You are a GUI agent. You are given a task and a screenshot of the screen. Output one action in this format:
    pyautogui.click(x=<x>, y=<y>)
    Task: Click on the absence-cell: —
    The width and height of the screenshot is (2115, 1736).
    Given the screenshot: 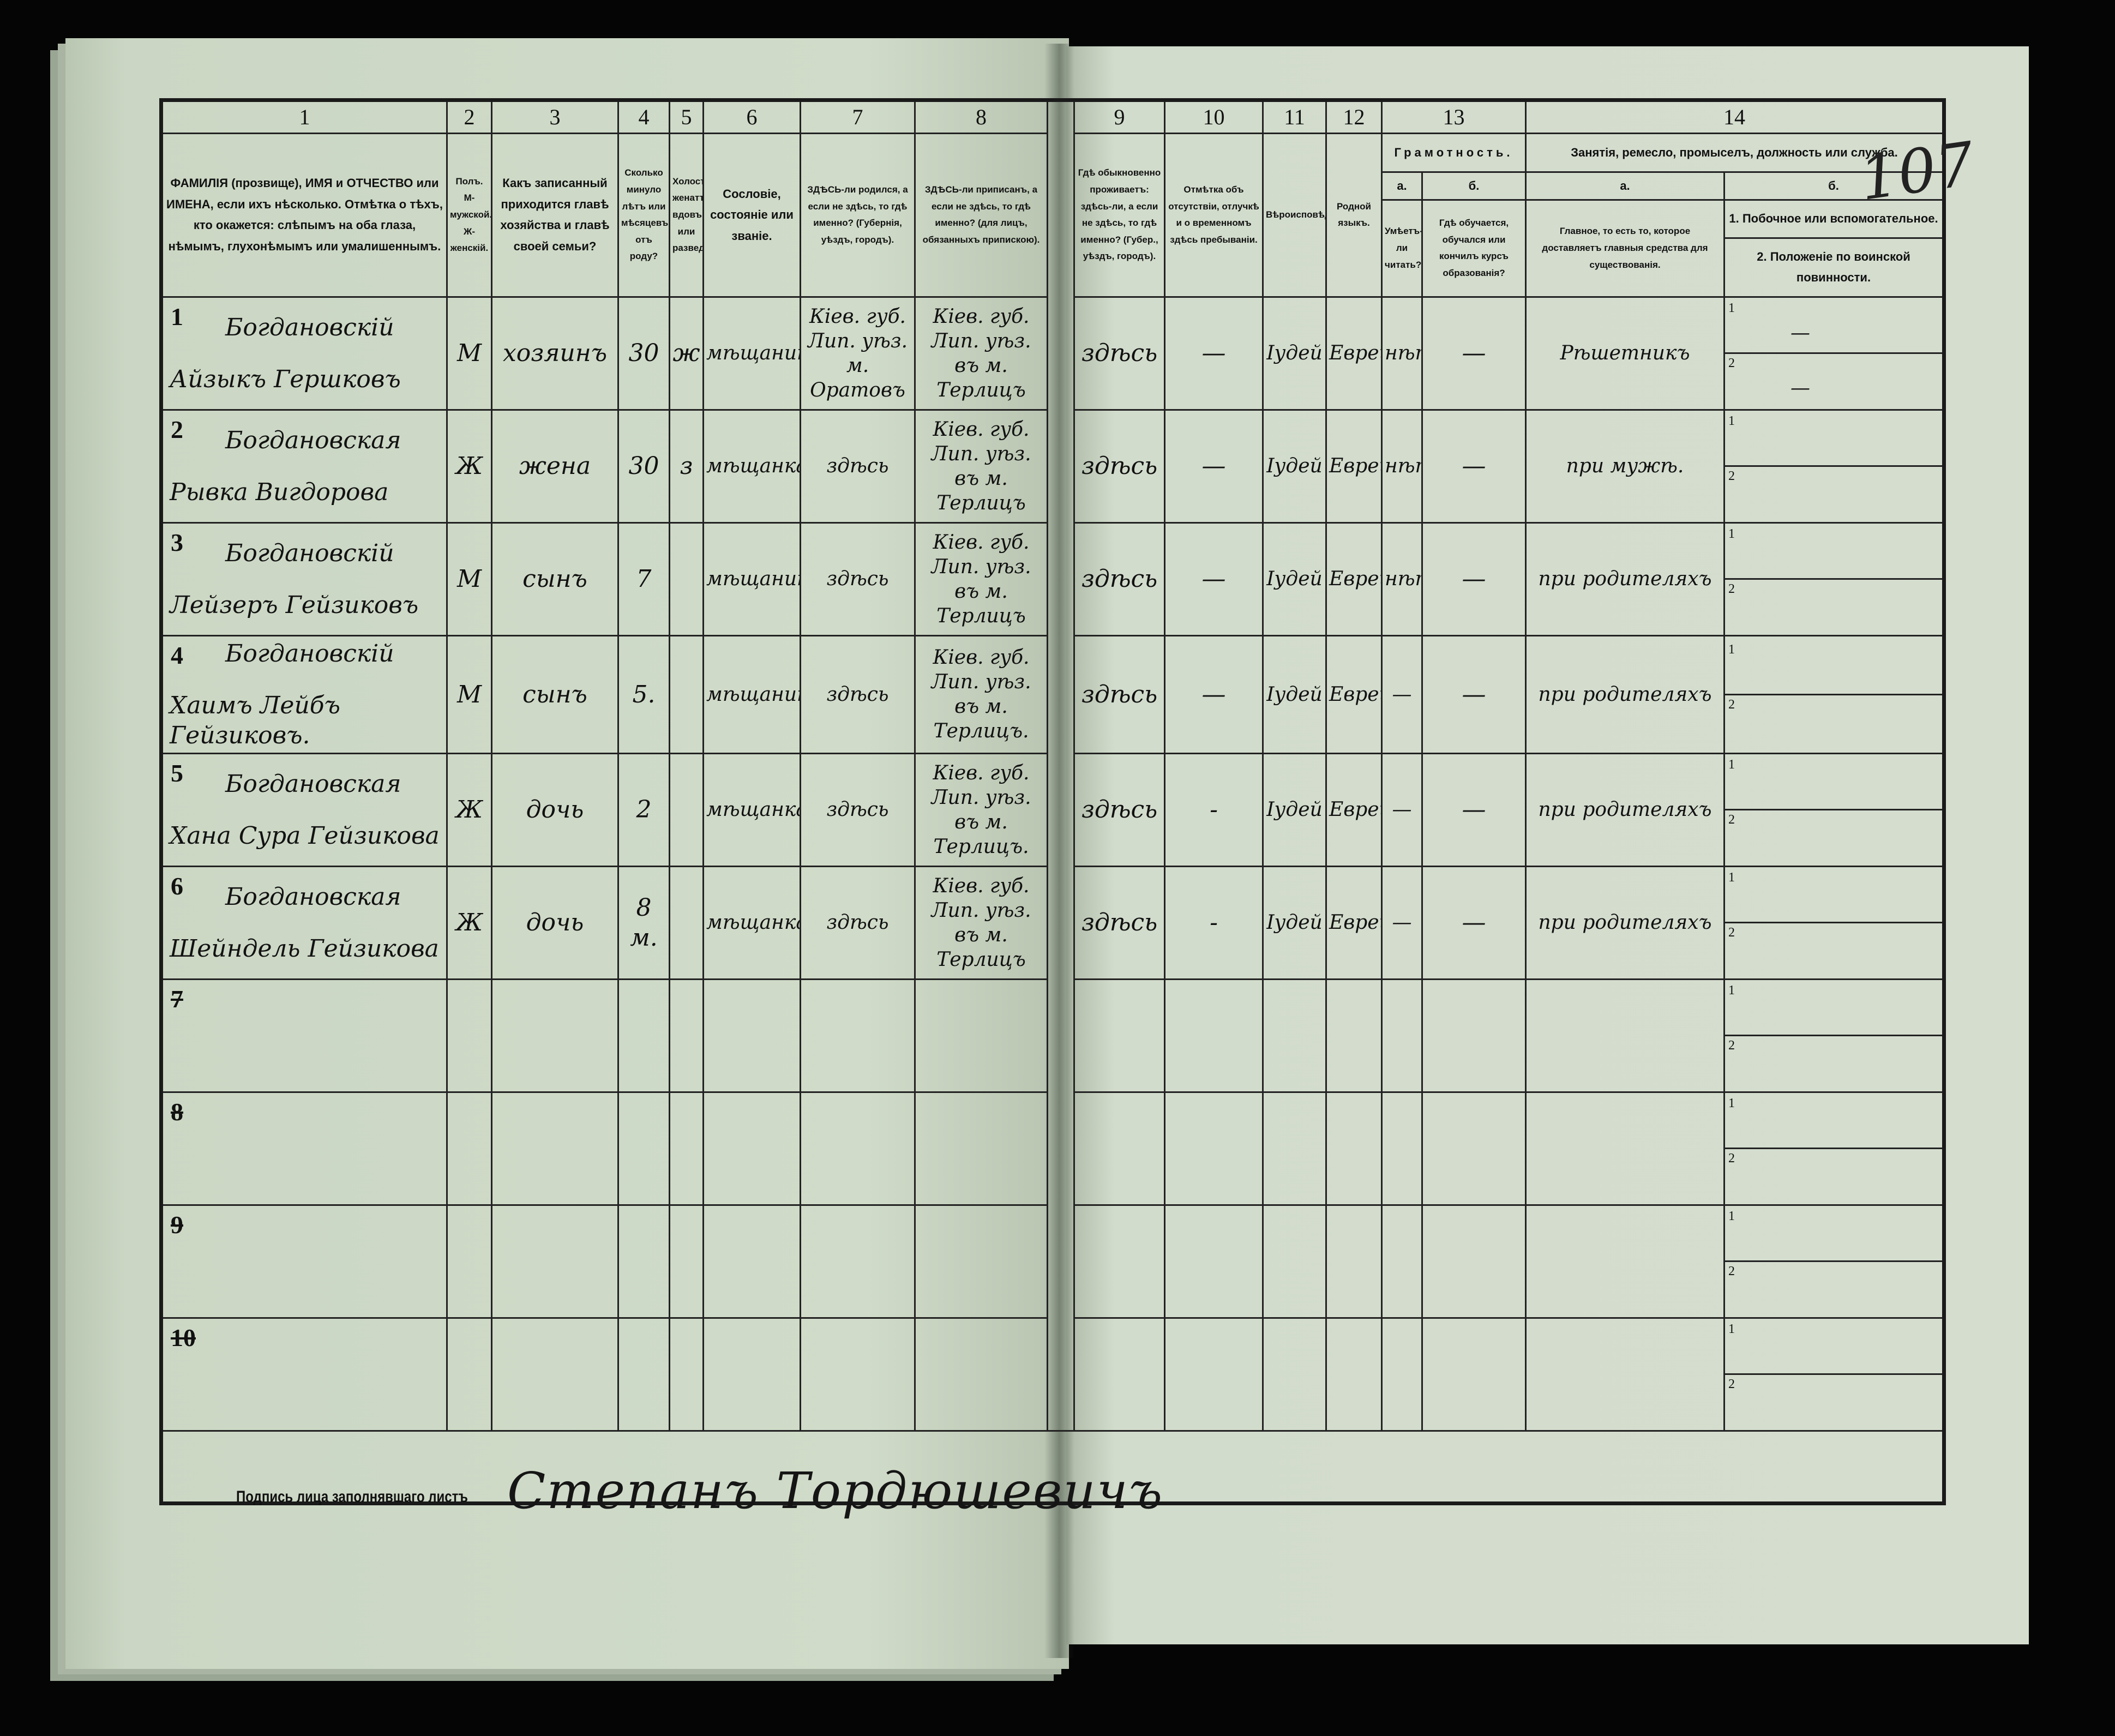 What is the action you would take?
    pyautogui.click(x=1214, y=578)
    